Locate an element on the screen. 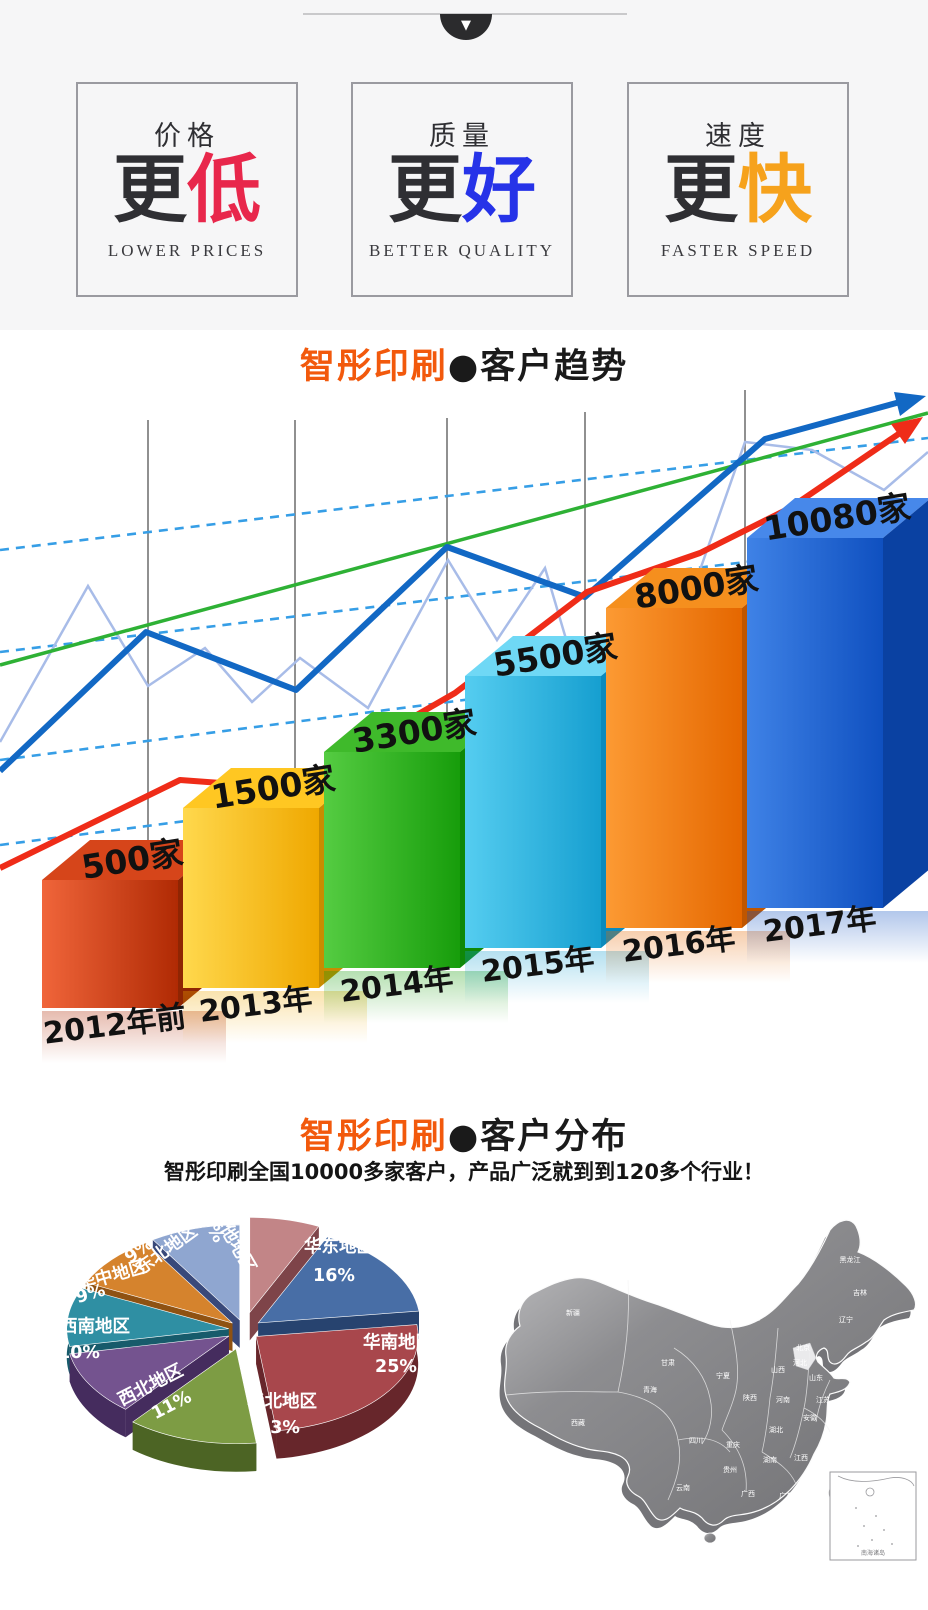 The image size is (928, 1610). feature-box-quality: 质量 更好 BETTER QUALITY is located at coordinates (462, 189).